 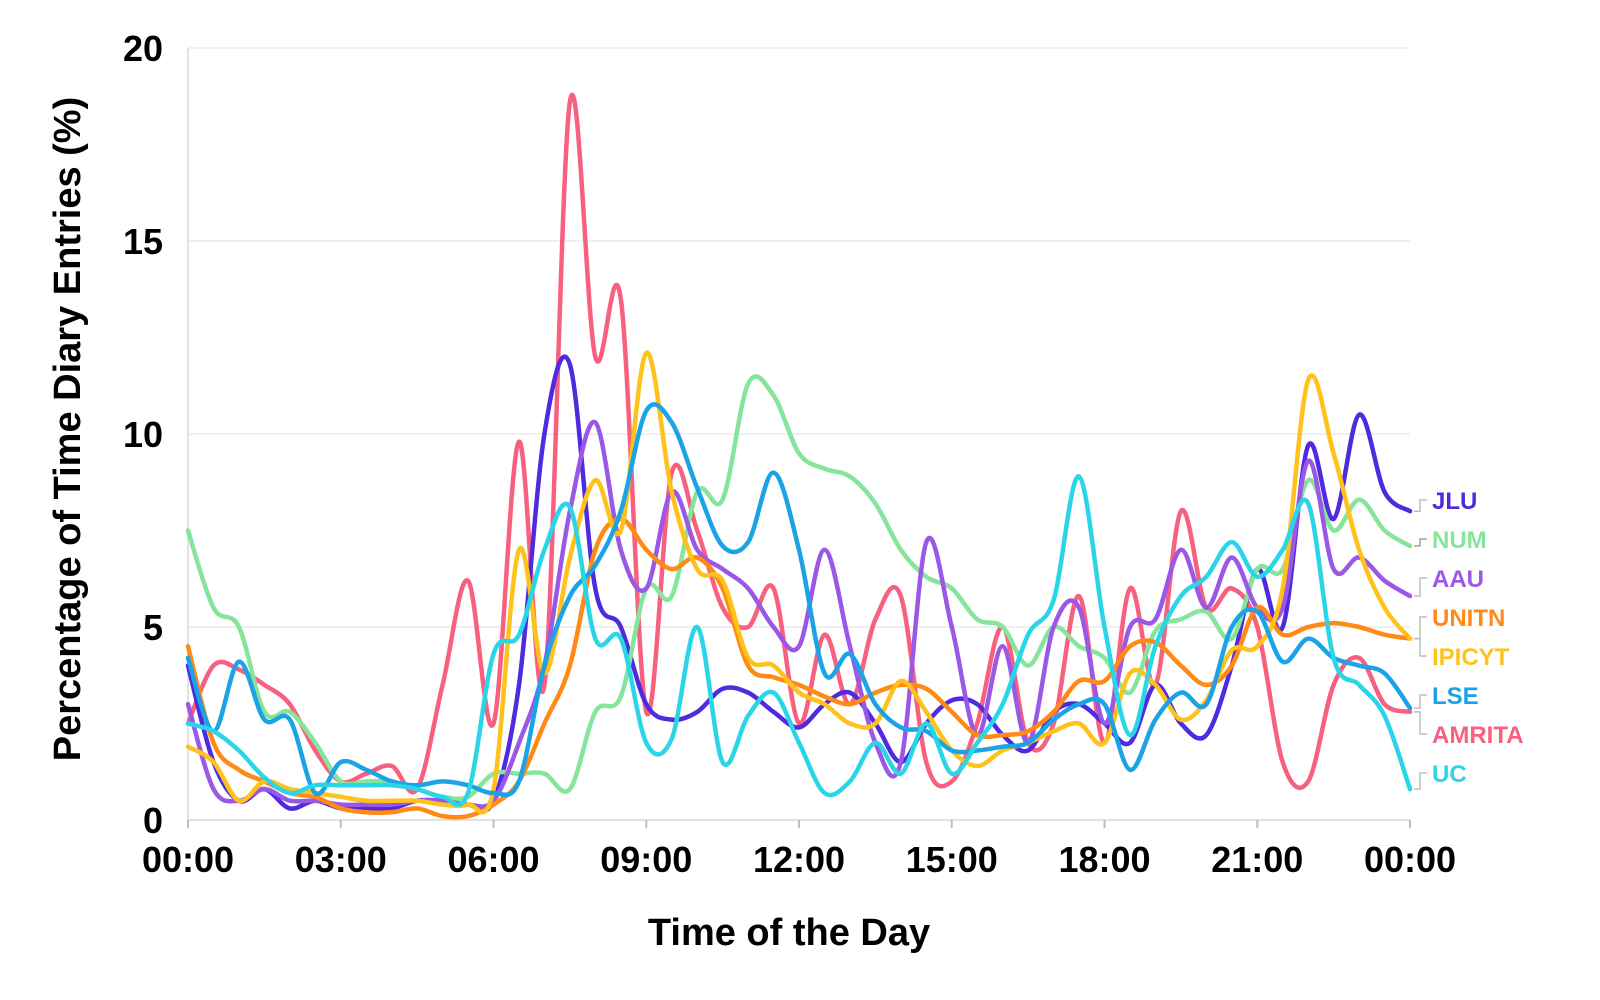 I want to click on series-end-label: AMRITA, so click(x=1478, y=735).